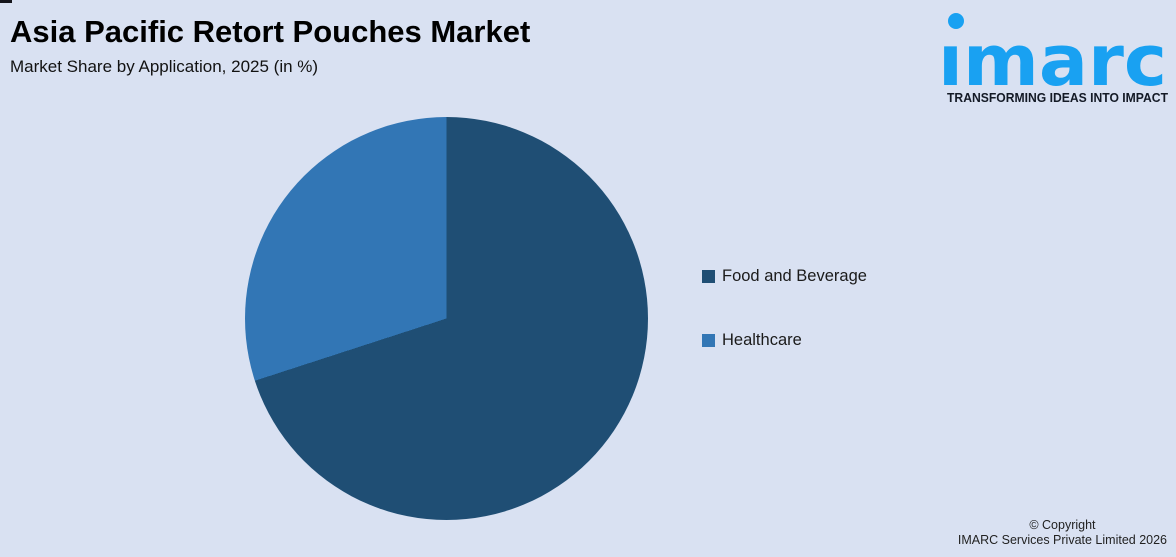  Describe the element at coordinates (708, 340) in the screenshot. I see `legend-swatch-healthcare` at that location.